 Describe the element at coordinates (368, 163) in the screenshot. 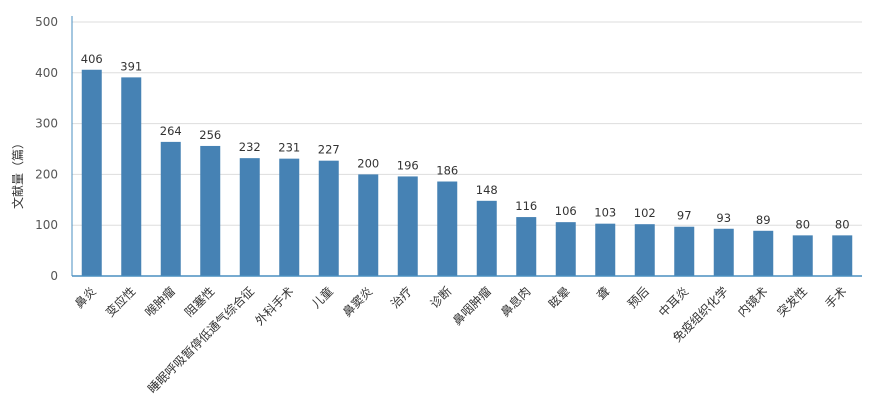

I see `data-label: 200` at that location.